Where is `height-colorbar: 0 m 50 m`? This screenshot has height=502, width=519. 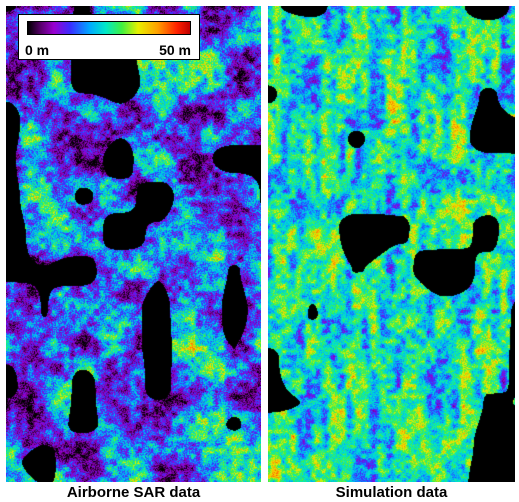
height-colorbar: 0 m 50 m is located at coordinates (109, 37).